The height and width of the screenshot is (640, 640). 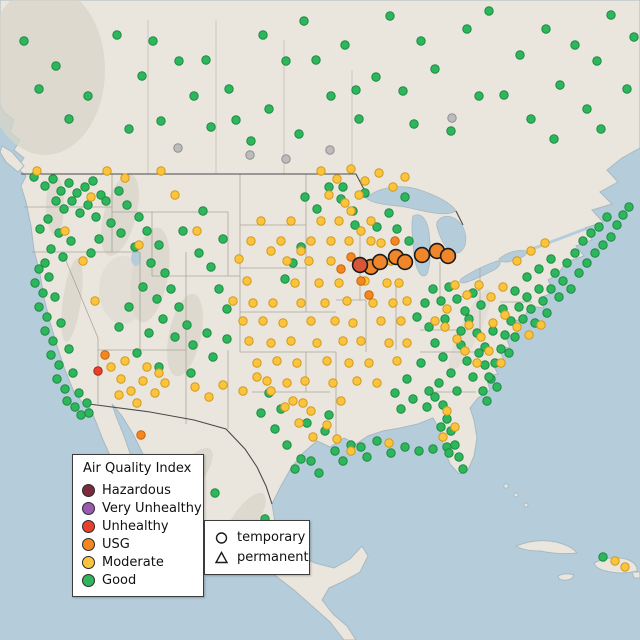 What do you see at coordinates (360, 265) in the screenshot?
I see `monitor-dot-unhealthy-temporary` at bounding box center [360, 265].